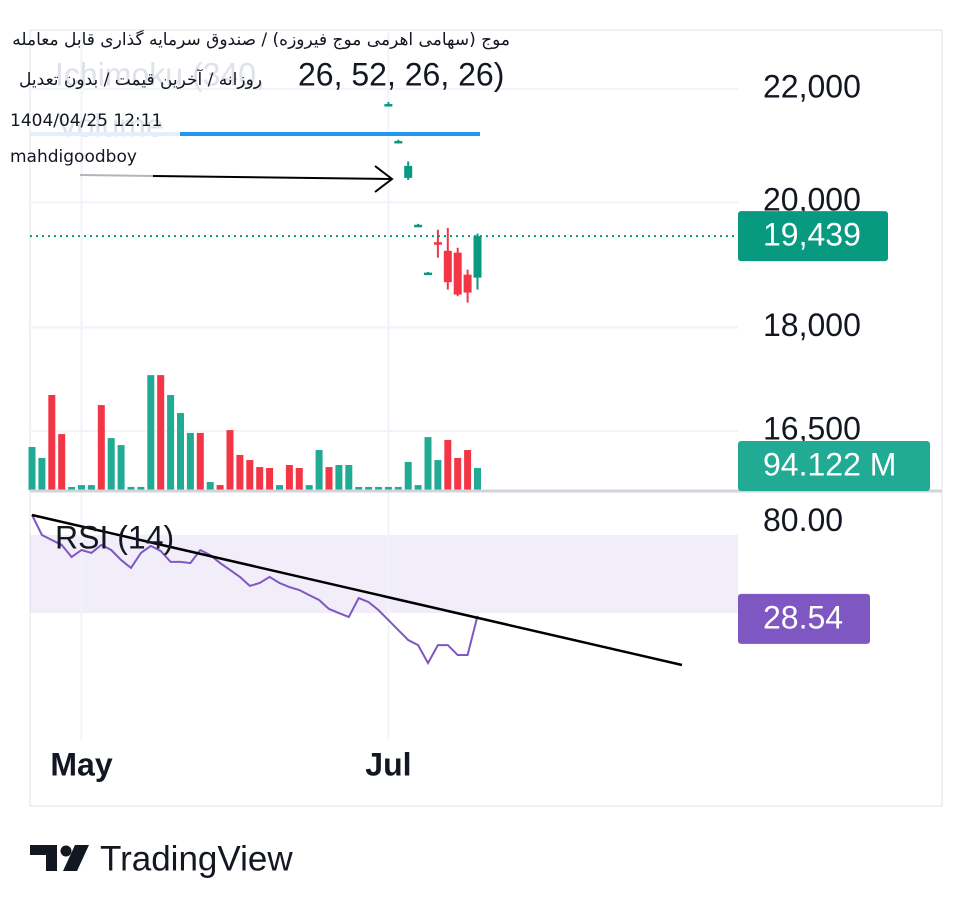 The width and height of the screenshot is (972, 912). I want to click on legend-author: mahdigoodboy, so click(73, 157).